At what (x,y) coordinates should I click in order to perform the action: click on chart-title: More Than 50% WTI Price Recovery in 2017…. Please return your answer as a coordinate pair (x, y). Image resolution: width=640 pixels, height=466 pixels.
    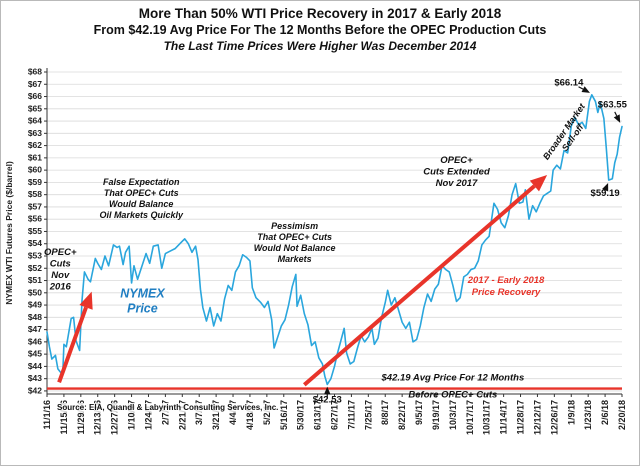
    Looking at the image, I should click on (320, 13).